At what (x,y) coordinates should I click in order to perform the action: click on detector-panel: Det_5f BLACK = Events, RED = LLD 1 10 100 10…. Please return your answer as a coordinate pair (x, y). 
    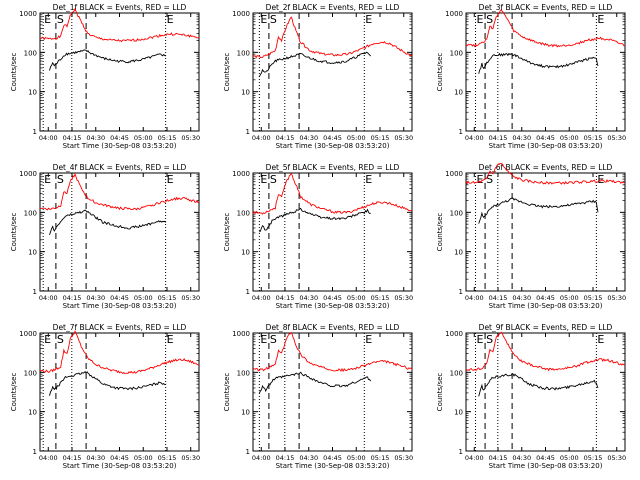
    Looking at the image, I should click on (318, 236).